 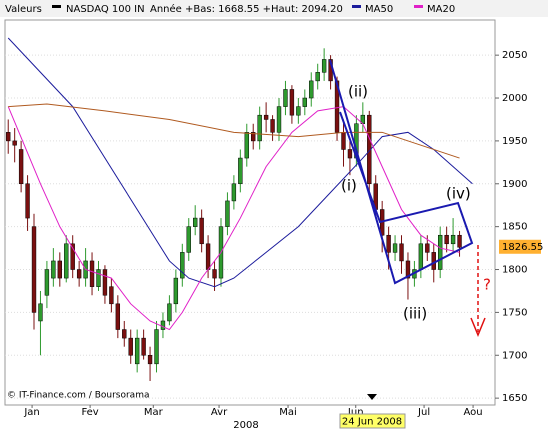 I want to click on last-value-label: 1826.55, so click(x=522, y=247).